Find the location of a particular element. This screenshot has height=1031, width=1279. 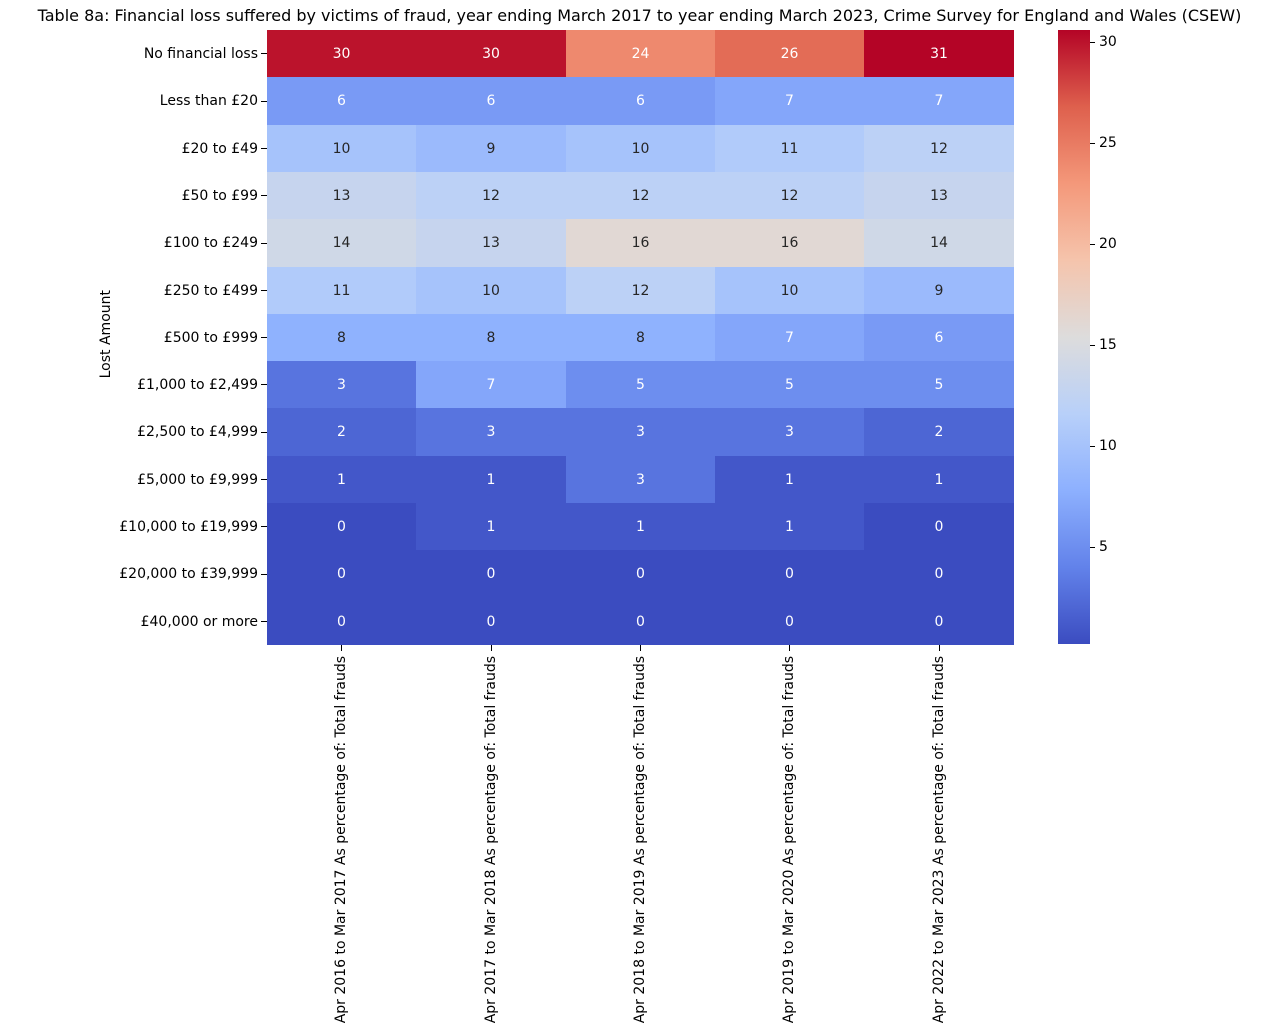

heatmap-cell: 31 is located at coordinates (939, 53).